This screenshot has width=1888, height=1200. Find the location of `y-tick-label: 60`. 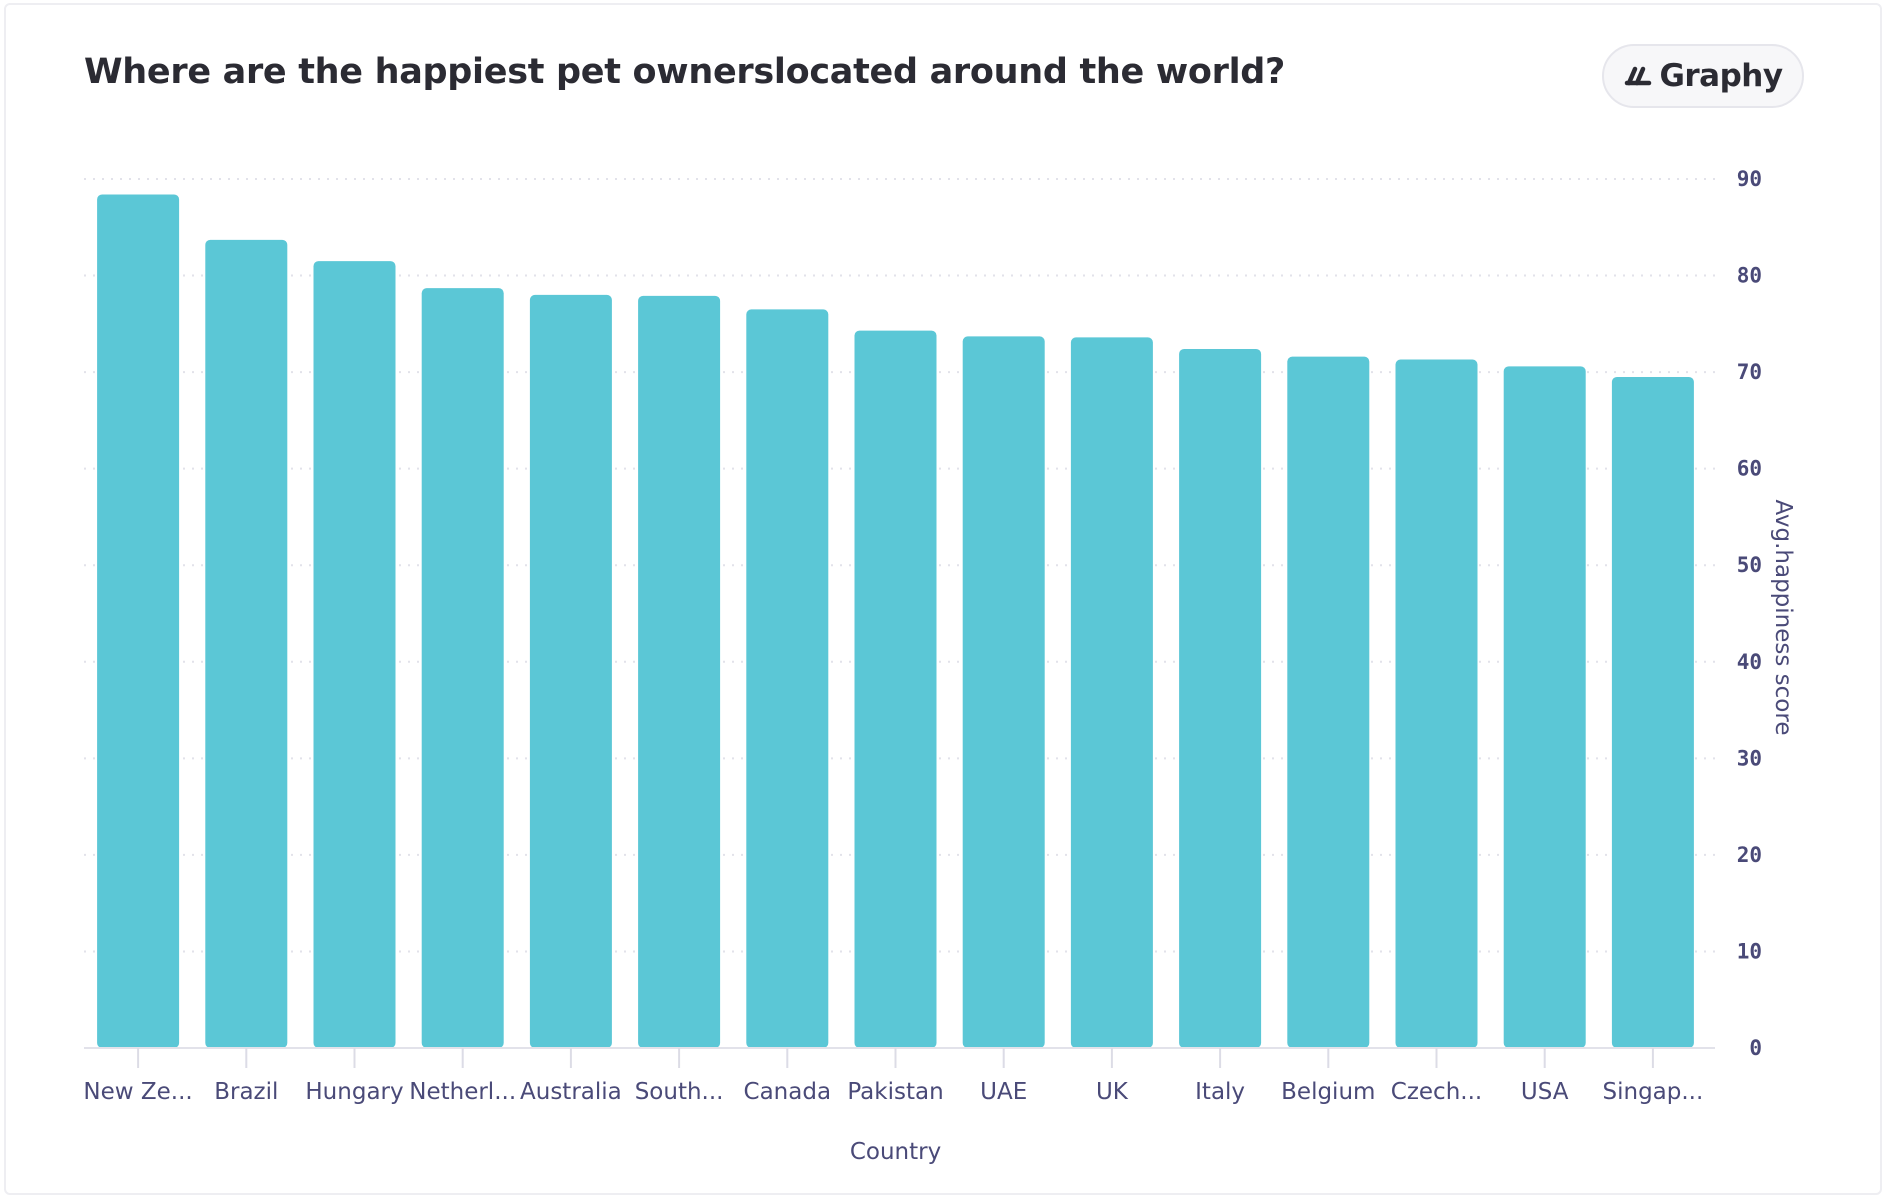

y-tick-label: 60 is located at coordinates (1749, 469).